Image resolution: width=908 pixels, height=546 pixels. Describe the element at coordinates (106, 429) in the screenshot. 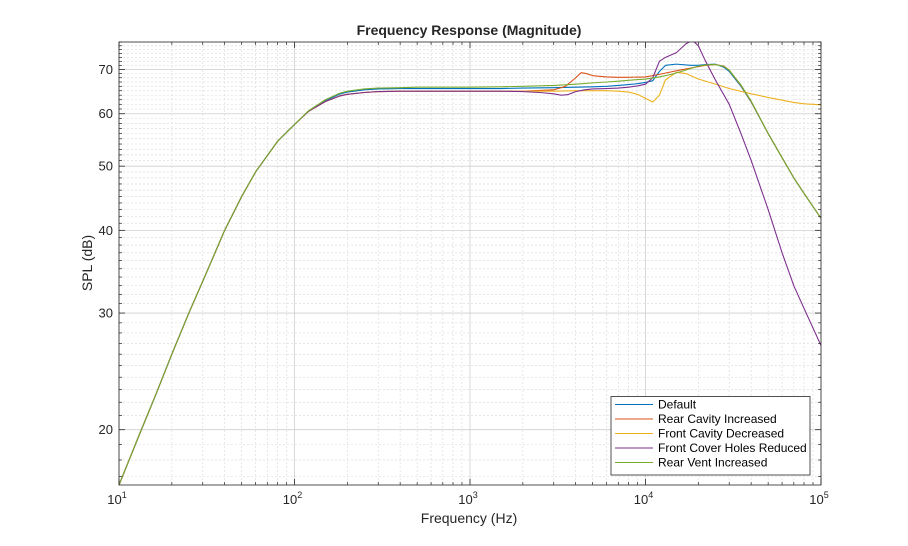

I see `y-tick-label: 20` at that location.